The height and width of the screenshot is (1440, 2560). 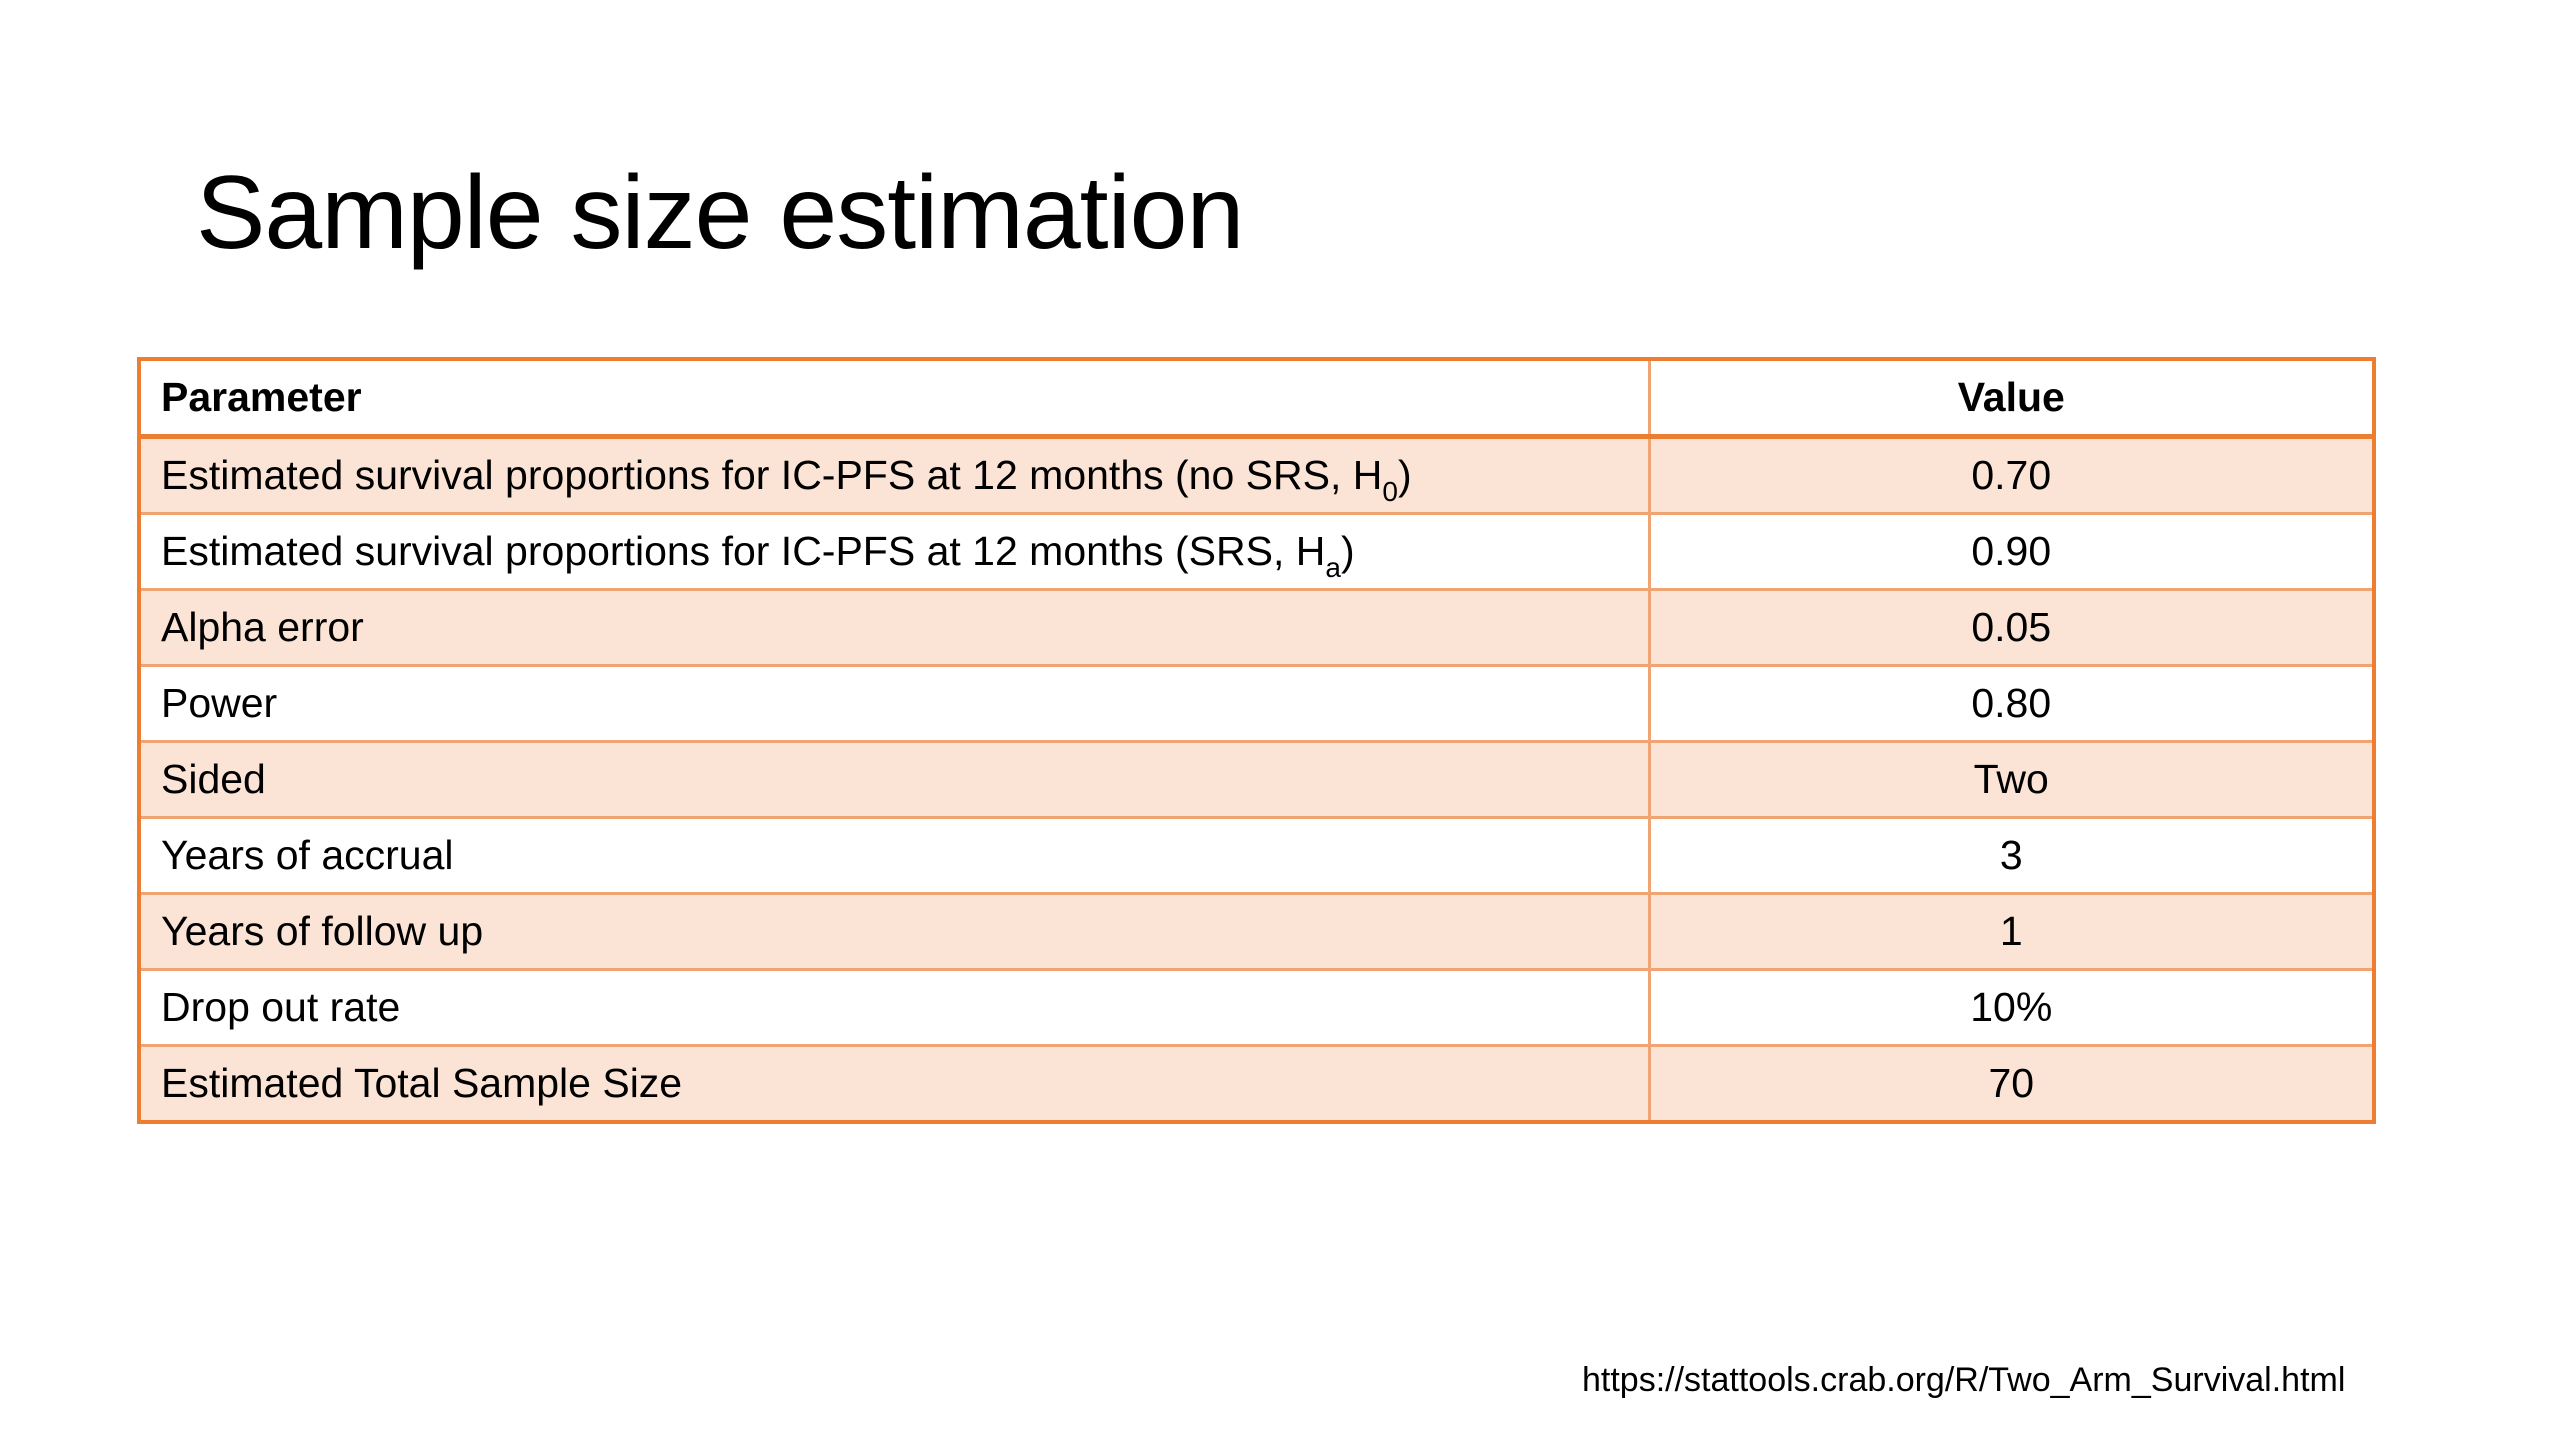 I want to click on table-row: Estimated Total Sample Size 70, so click(x=1256, y=1084).